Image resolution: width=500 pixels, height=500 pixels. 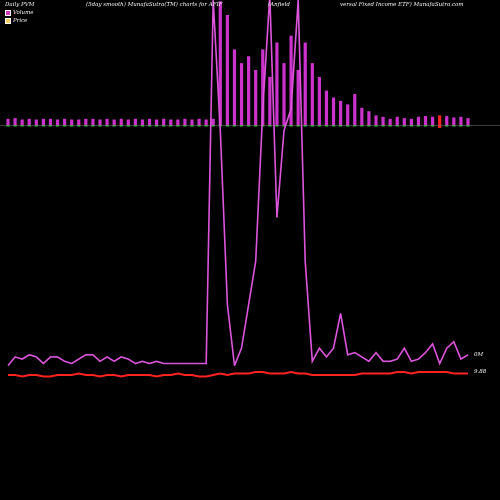 What do you see at coordinates (238, 374) in the screenshot?
I see `price-line` at bounding box center [238, 374].